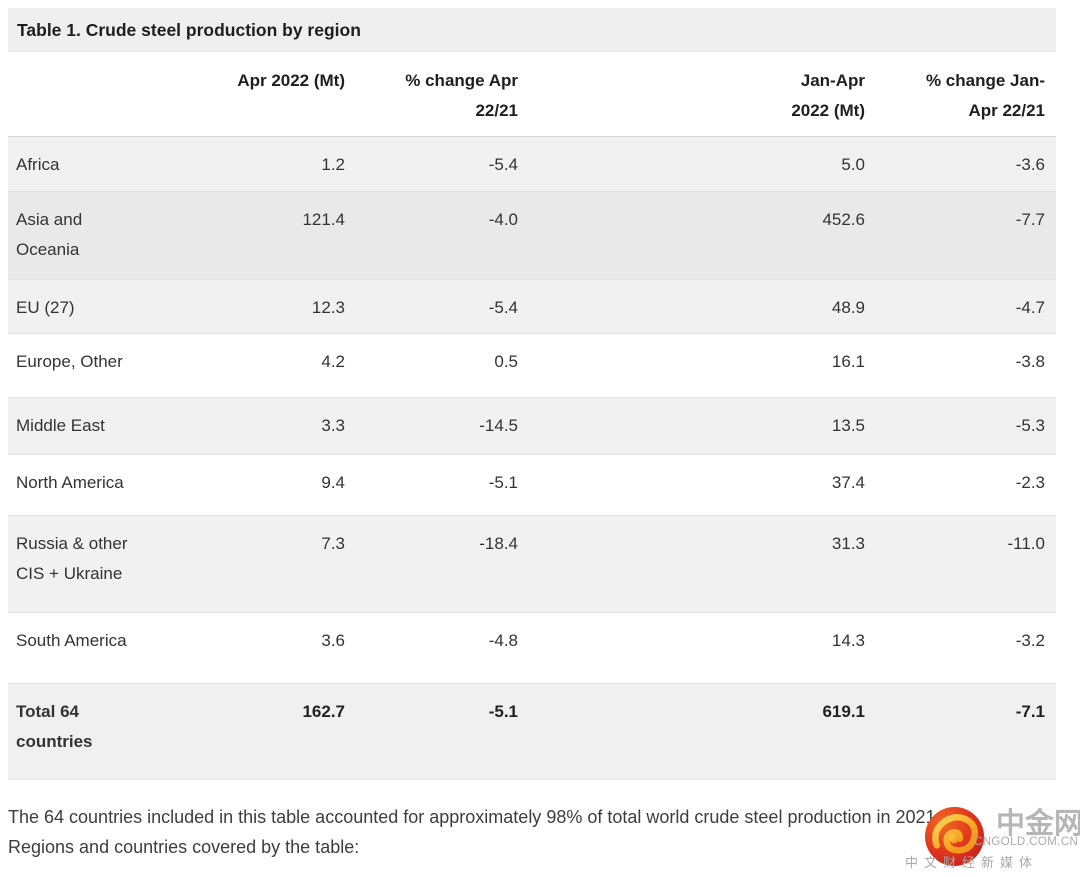  What do you see at coordinates (71, 640) in the screenshot?
I see `region-cell: South America` at bounding box center [71, 640].